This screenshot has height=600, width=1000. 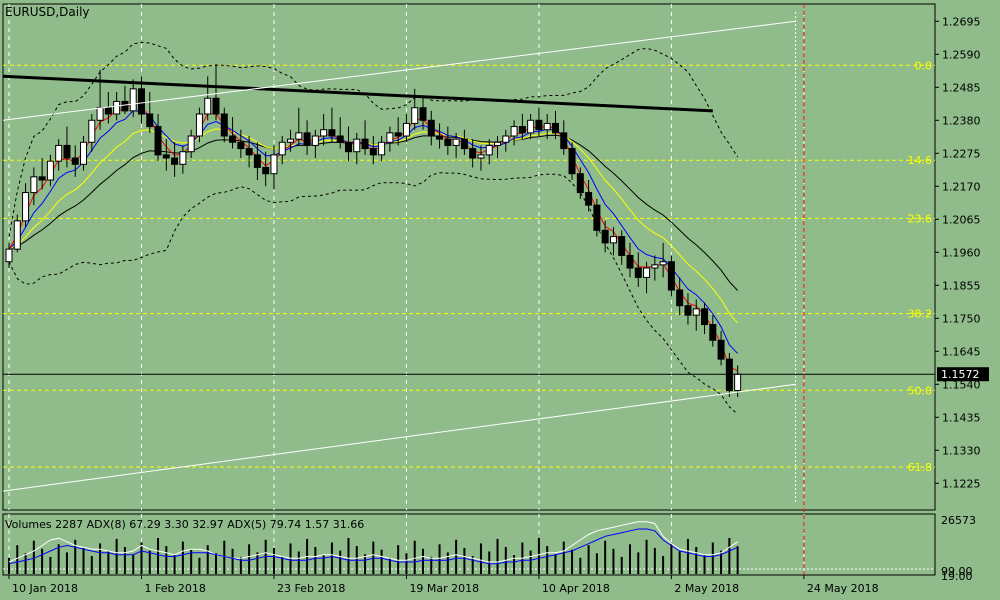 I want to click on fib-label: 61.8, so click(x=920, y=467).